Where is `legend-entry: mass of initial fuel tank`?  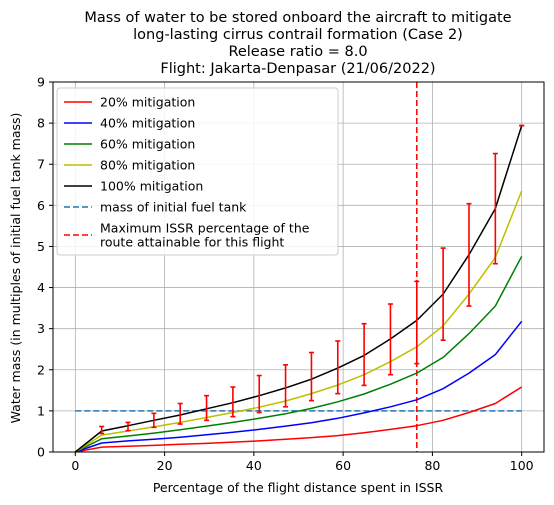
legend-entry: mass of initial fuel tank is located at coordinates (155, 207).